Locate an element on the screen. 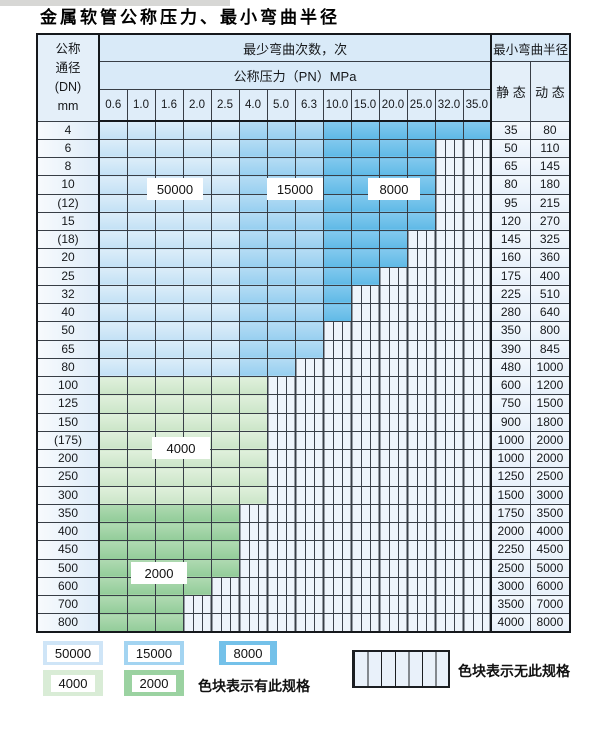 The height and width of the screenshot is (743, 600). dn-cell: 450 is located at coordinates (68, 550).